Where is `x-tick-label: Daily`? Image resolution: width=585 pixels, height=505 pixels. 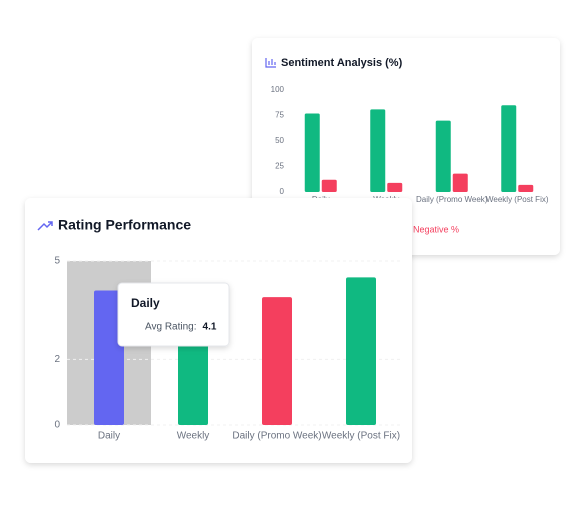 x-tick-label: Daily is located at coordinates (109, 436).